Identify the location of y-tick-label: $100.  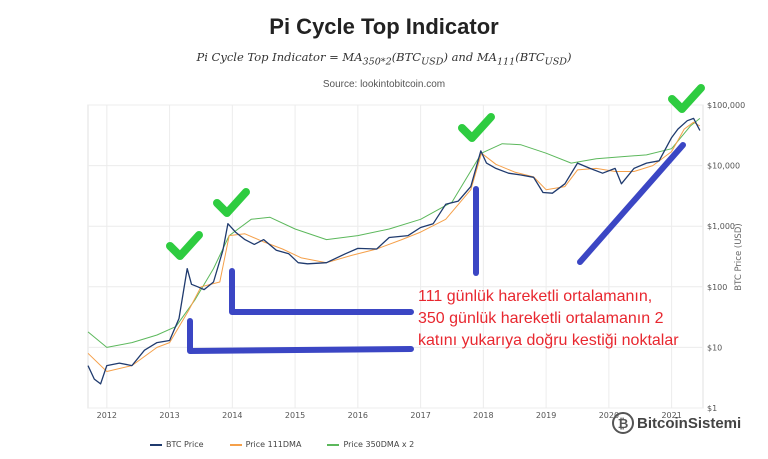
(717, 287).